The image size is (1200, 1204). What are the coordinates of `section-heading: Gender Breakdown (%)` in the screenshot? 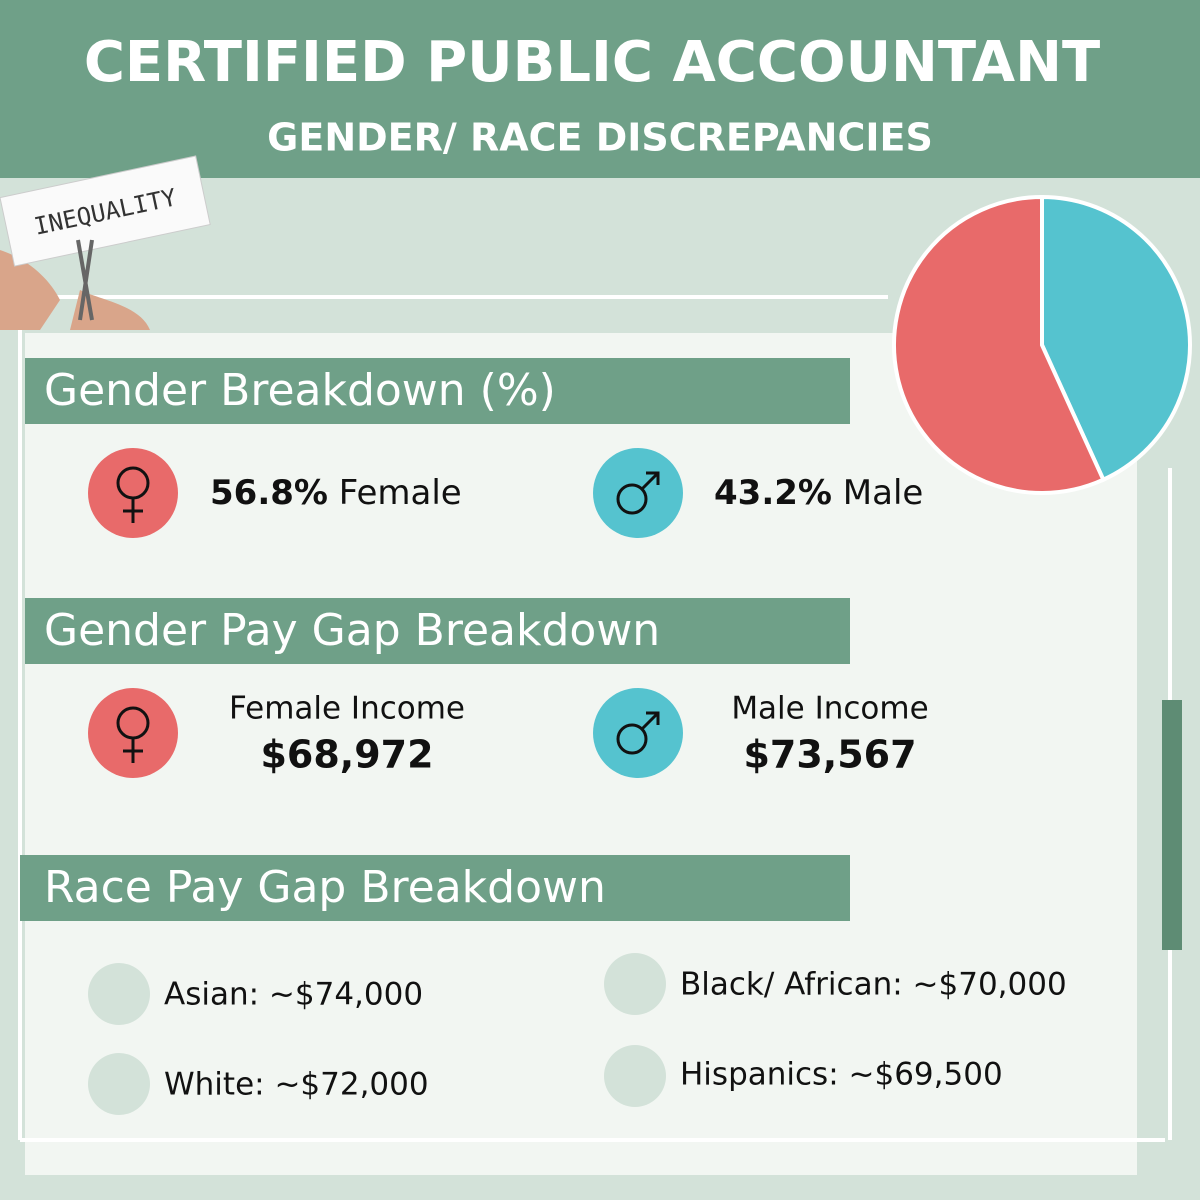 It's located at (300, 390).